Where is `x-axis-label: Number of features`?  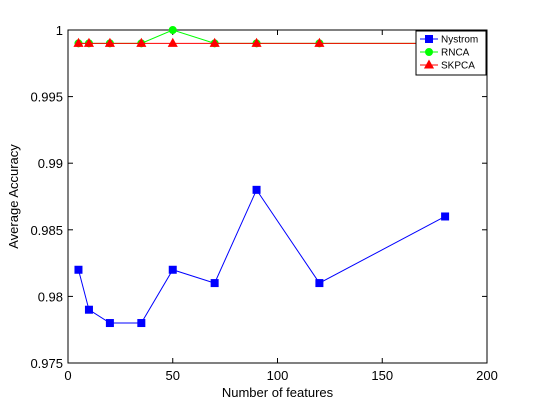 x-axis-label: Number of features is located at coordinates (278, 392).